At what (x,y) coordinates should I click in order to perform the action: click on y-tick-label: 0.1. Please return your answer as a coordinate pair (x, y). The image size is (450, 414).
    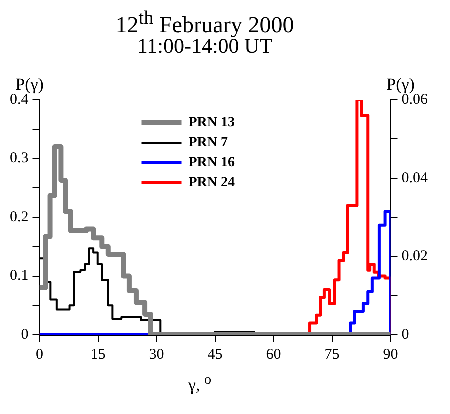
    Looking at the image, I should click on (19, 276).